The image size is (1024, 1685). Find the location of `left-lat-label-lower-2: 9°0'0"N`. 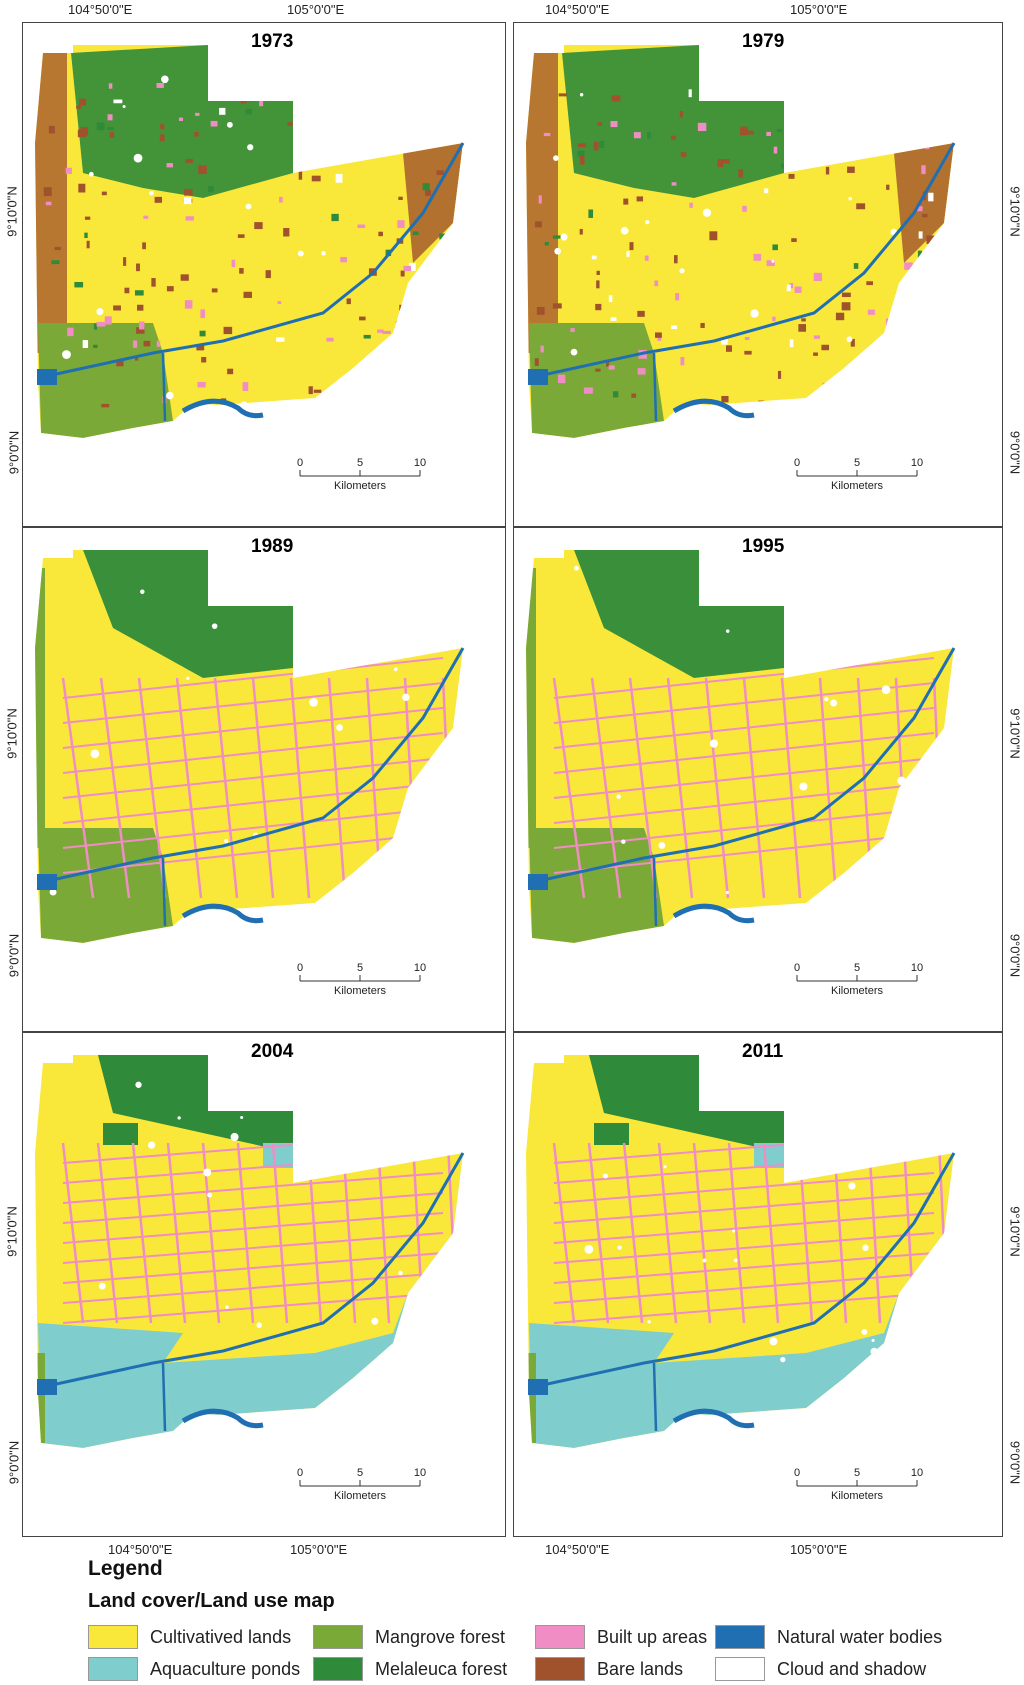

left-lat-label-lower-2: 9°0'0"N is located at coordinates (14, 955).